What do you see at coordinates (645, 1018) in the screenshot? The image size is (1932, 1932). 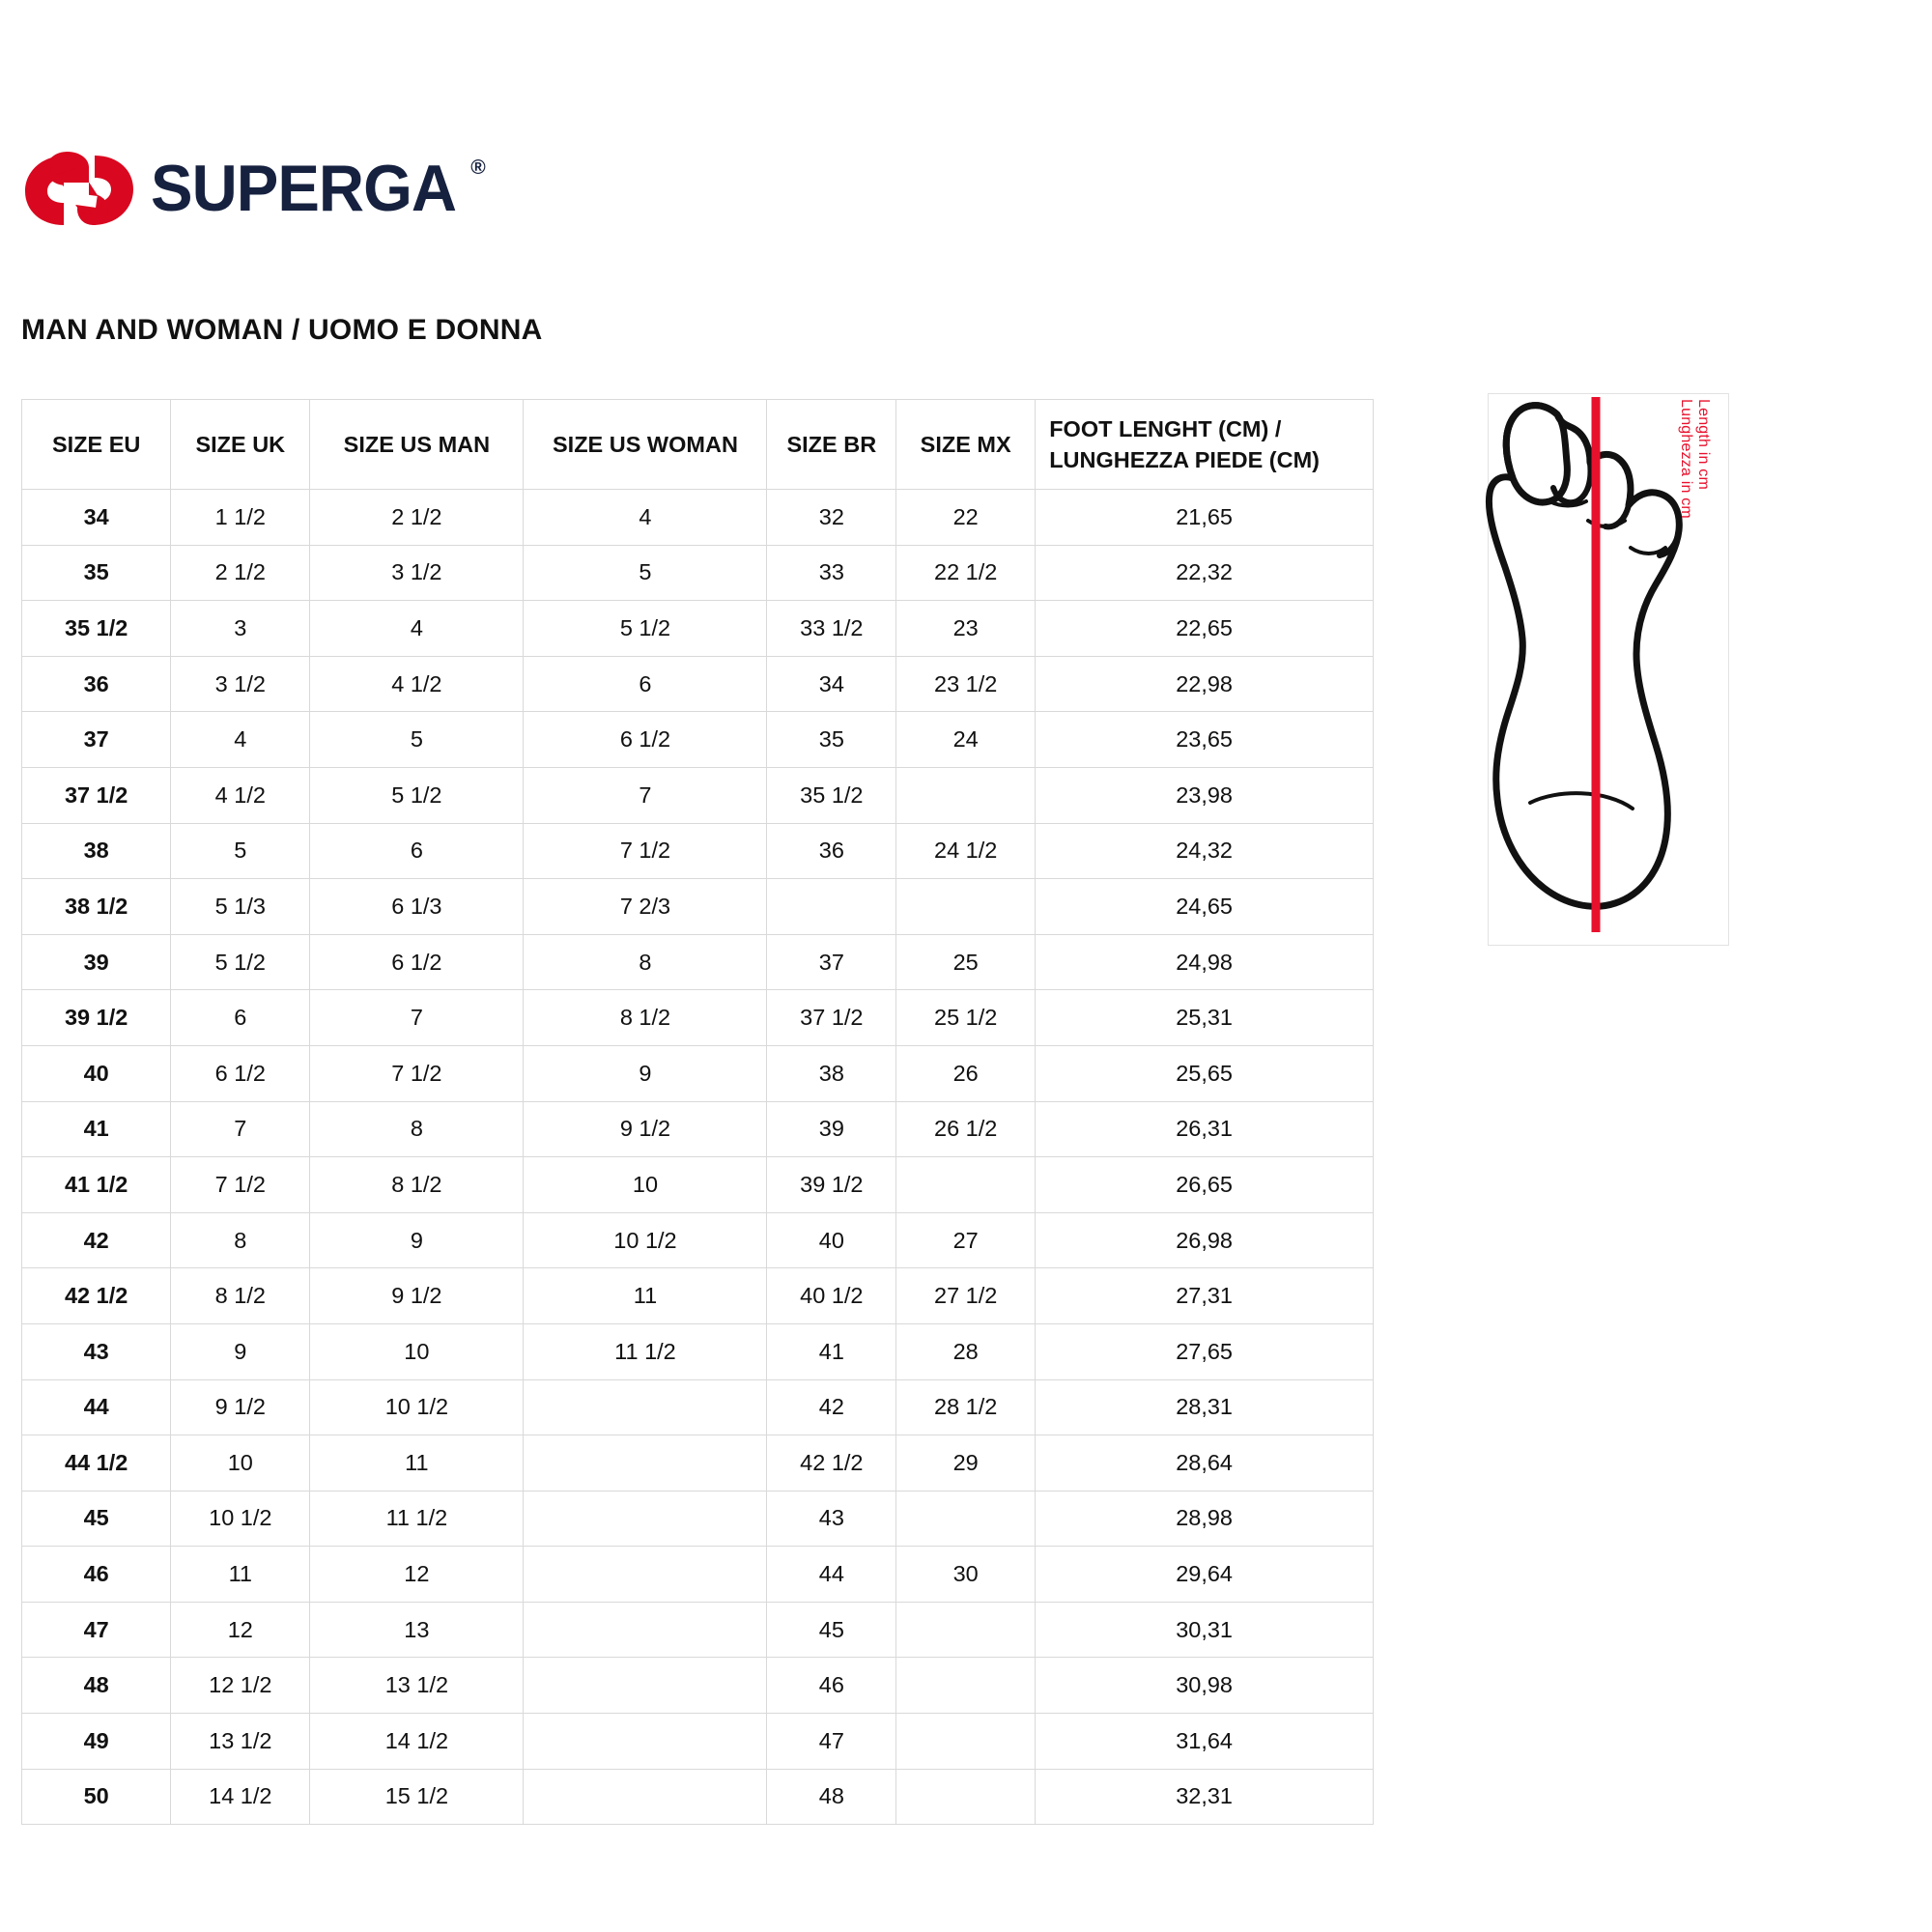 I see `cell-us-woman: 8 1/2` at bounding box center [645, 1018].